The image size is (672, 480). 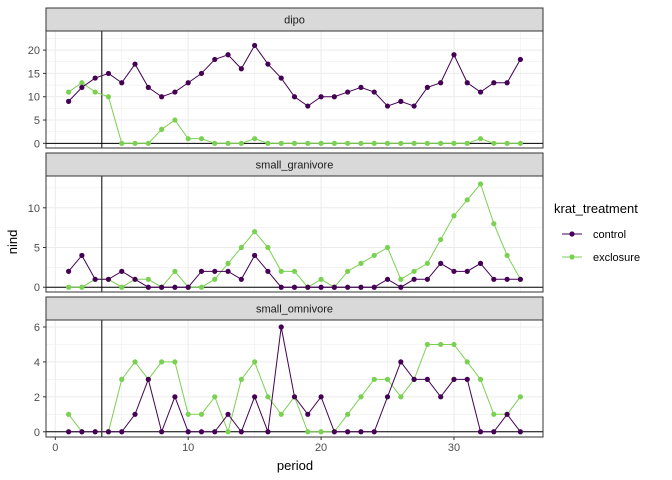 What do you see at coordinates (295, 465) in the screenshot?
I see `x-axis-title: period` at bounding box center [295, 465].